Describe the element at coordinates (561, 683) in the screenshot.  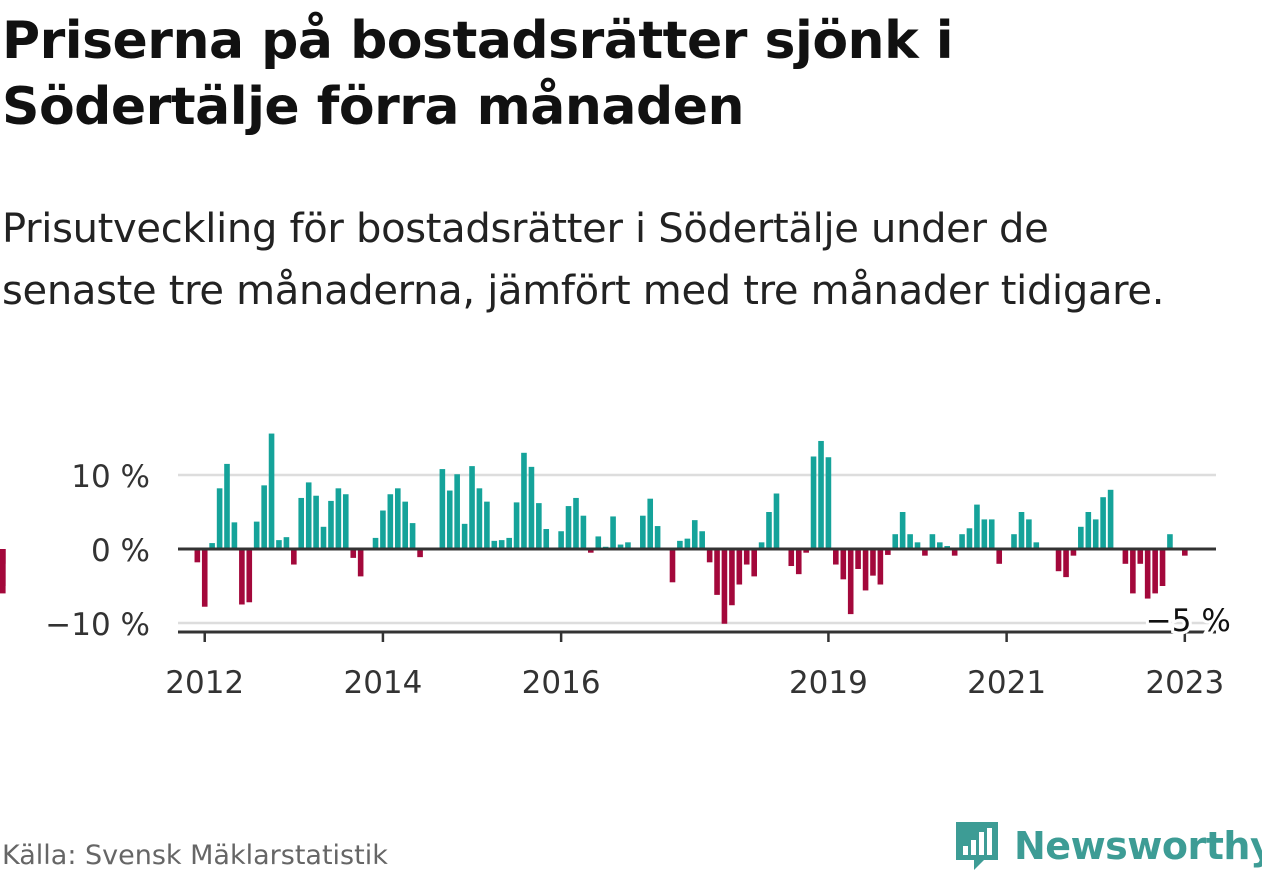
I see `x-tick-label: 2016` at that location.